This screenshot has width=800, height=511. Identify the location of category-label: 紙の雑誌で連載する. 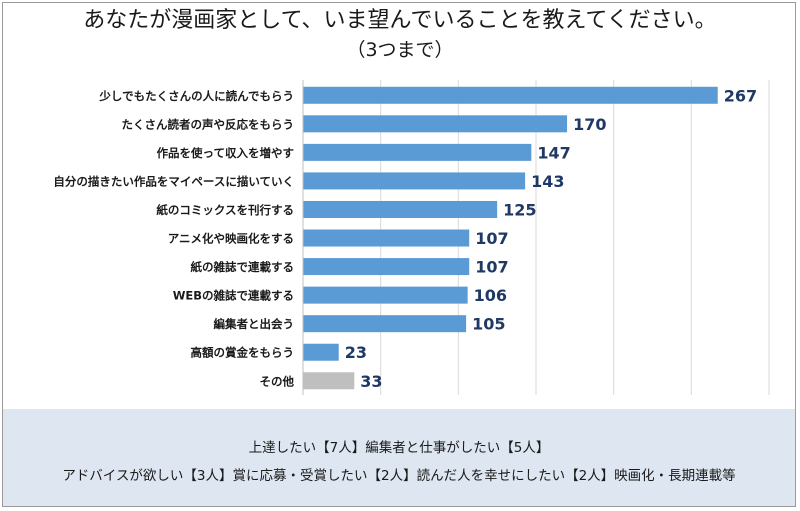
(243, 267).